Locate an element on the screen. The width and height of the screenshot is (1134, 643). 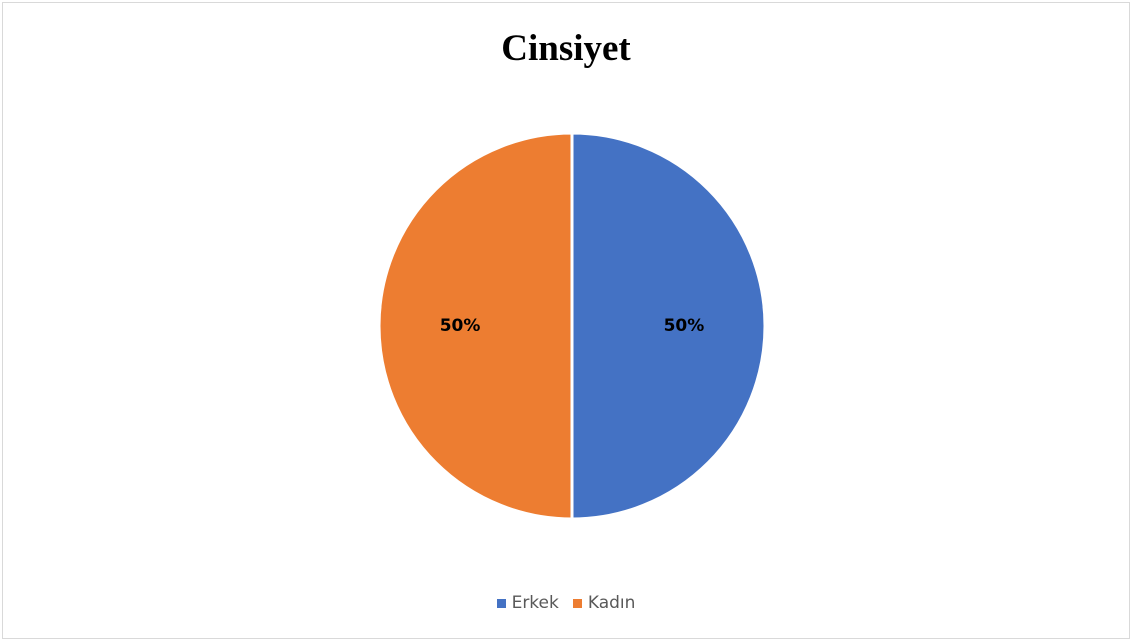
pie-data-labels: 50% 50% is located at coordinates (572, 326).